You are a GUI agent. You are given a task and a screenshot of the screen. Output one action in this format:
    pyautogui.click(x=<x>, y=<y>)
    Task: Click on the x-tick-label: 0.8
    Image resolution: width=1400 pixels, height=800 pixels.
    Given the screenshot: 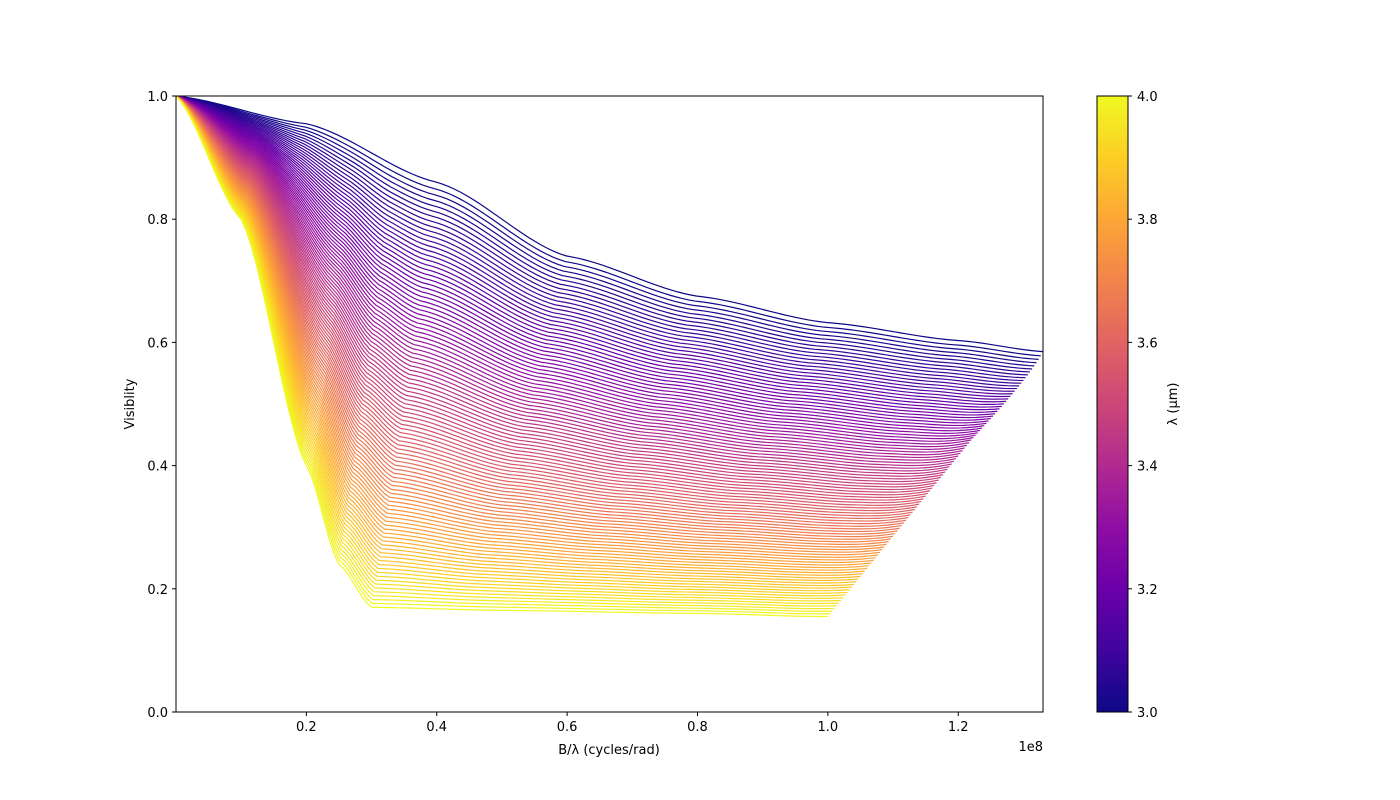 What is the action you would take?
    pyautogui.click(x=697, y=727)
    